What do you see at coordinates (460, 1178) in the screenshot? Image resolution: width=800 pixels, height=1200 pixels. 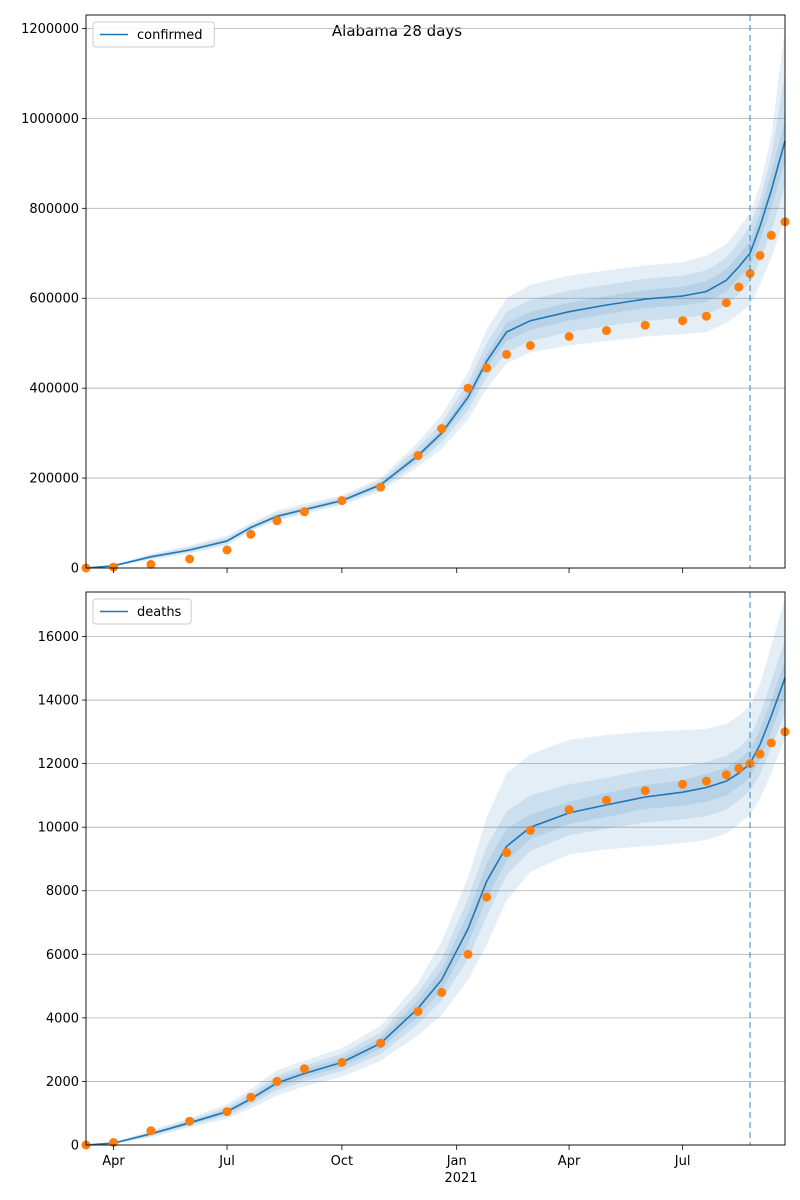 I see `x-year-label: 2021` at bounding box center [460, 1178].